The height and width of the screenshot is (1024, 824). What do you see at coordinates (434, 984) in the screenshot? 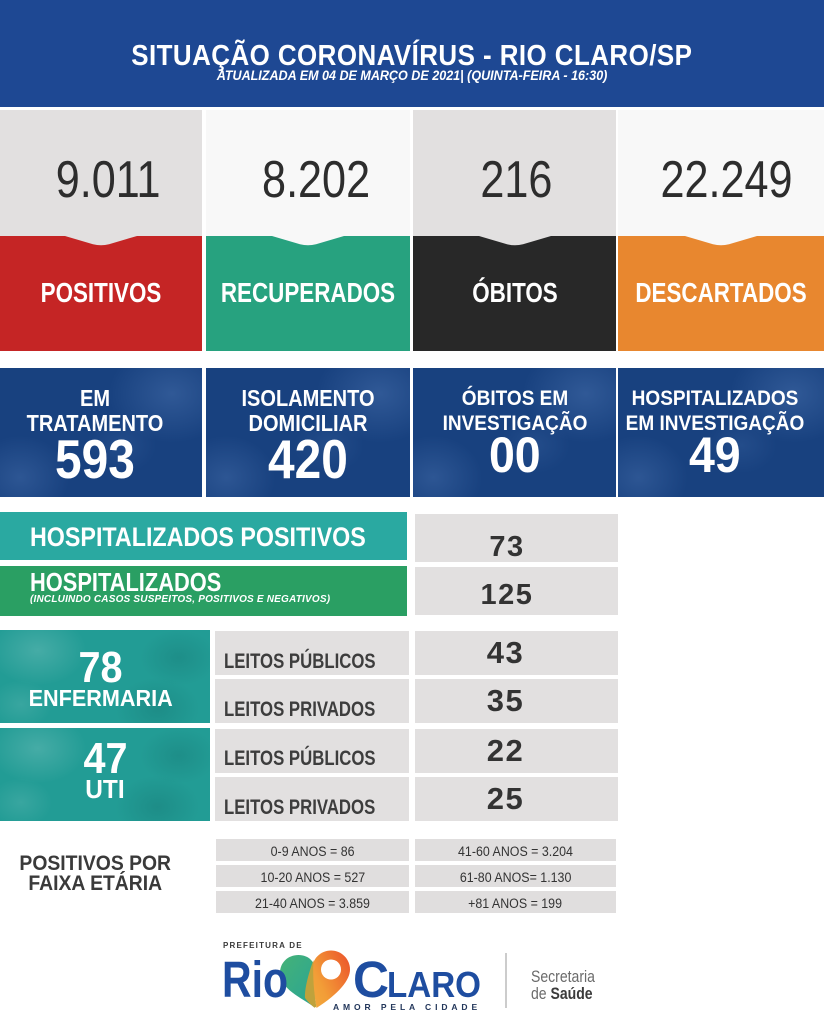
I see `svg-text: LARO` at bounding box center [434, 984].